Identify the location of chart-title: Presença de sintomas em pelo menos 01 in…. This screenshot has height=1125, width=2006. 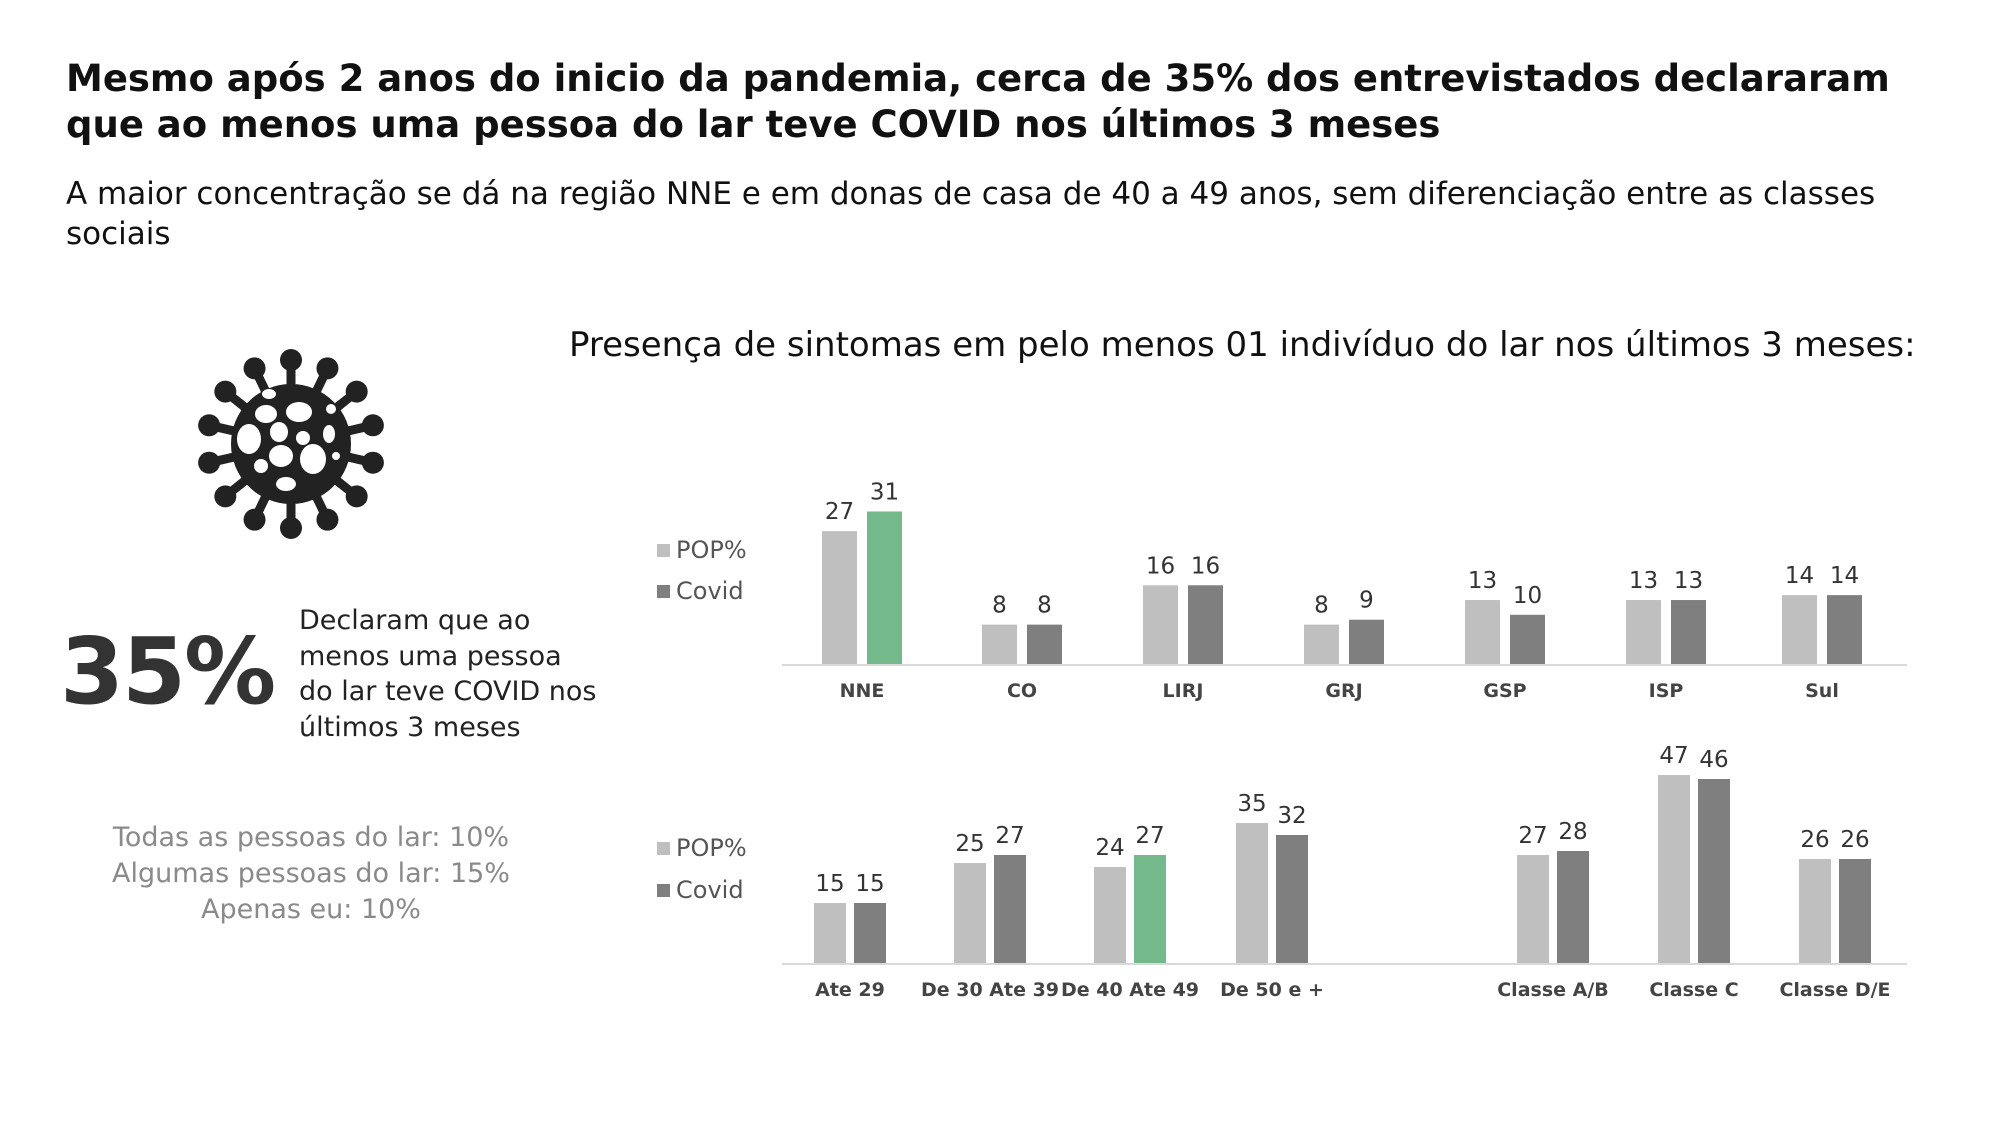
(1242, 345).